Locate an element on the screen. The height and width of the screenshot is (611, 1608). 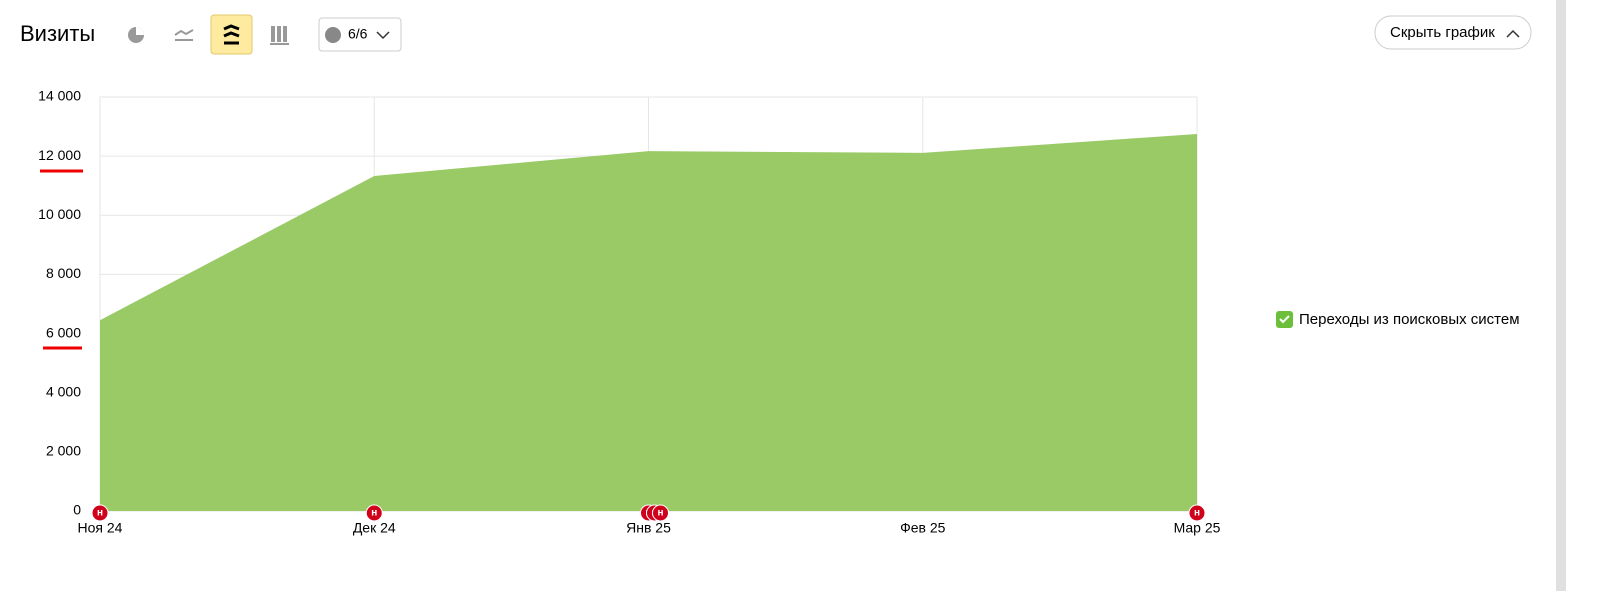
y-tick-label: 4 000 is located at coordinates (63, 391).